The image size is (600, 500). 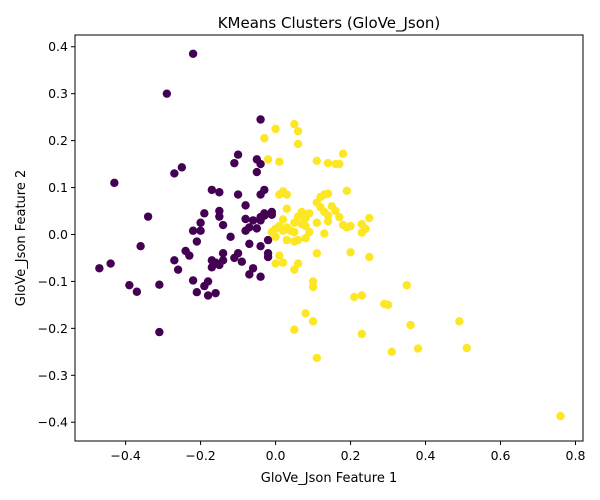 What do you see at coordinates (53, 328) in the screenshot?
I see `y-tick-label: −0.2` at bounding box center [53, 328].